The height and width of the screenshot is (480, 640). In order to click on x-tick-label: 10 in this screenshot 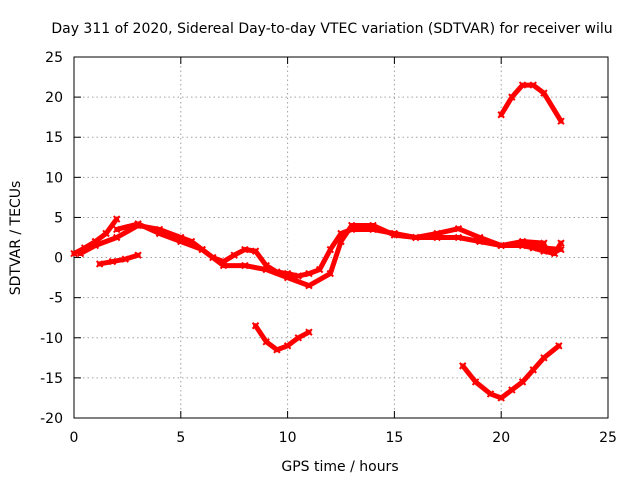, I will do `click(288, 438)`.